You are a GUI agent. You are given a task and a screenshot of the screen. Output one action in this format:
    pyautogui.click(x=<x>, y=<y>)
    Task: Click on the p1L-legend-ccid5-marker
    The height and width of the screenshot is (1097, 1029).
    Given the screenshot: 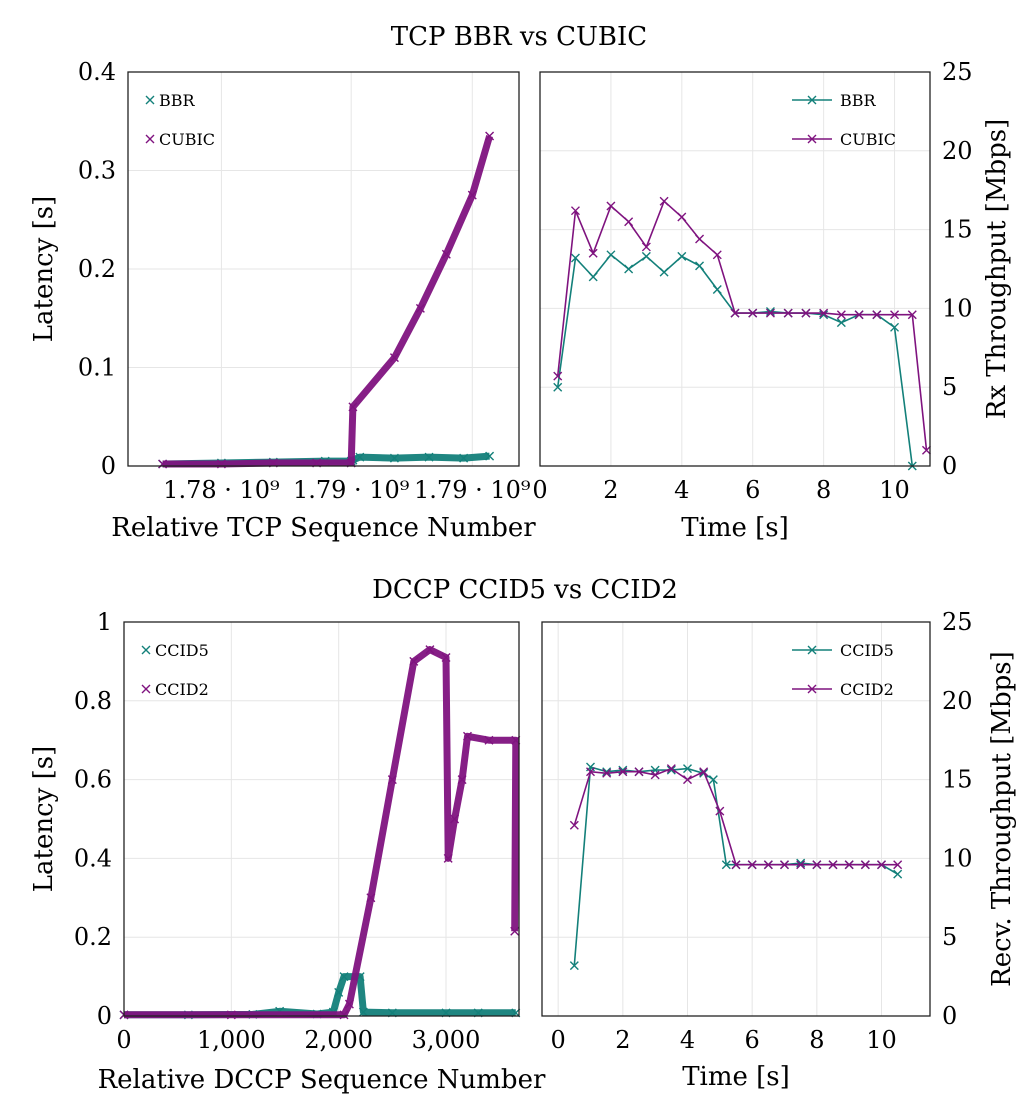 What is the action you would take?
    pyautogui.click(x=146, y=650)
    